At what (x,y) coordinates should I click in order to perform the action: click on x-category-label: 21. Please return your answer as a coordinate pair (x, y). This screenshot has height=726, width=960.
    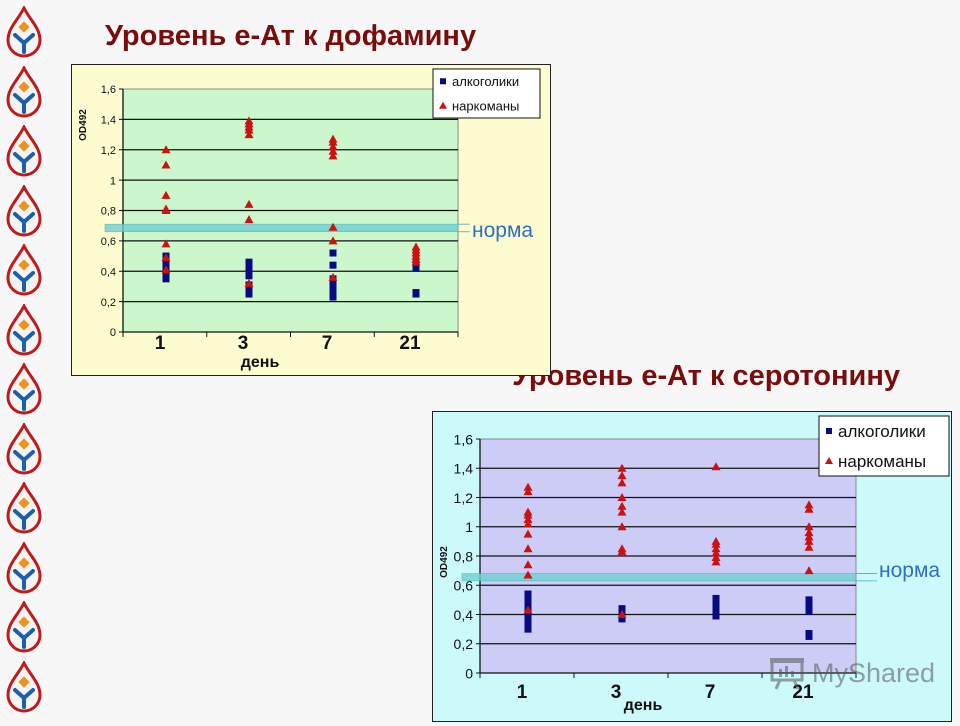
    Looking at the image, I should click on (410, 343).